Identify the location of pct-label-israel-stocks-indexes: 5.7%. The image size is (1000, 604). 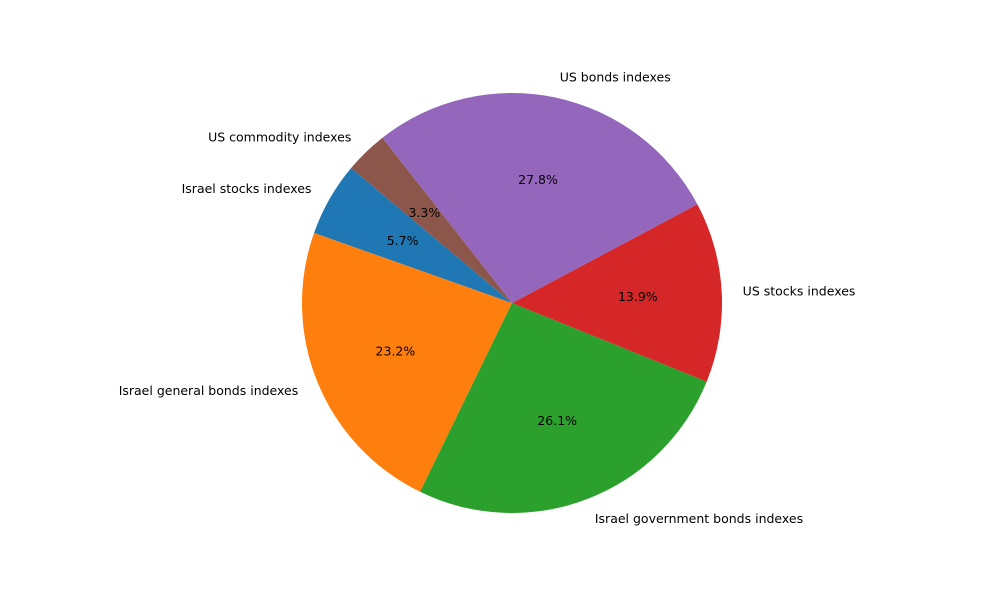
(403, 240).